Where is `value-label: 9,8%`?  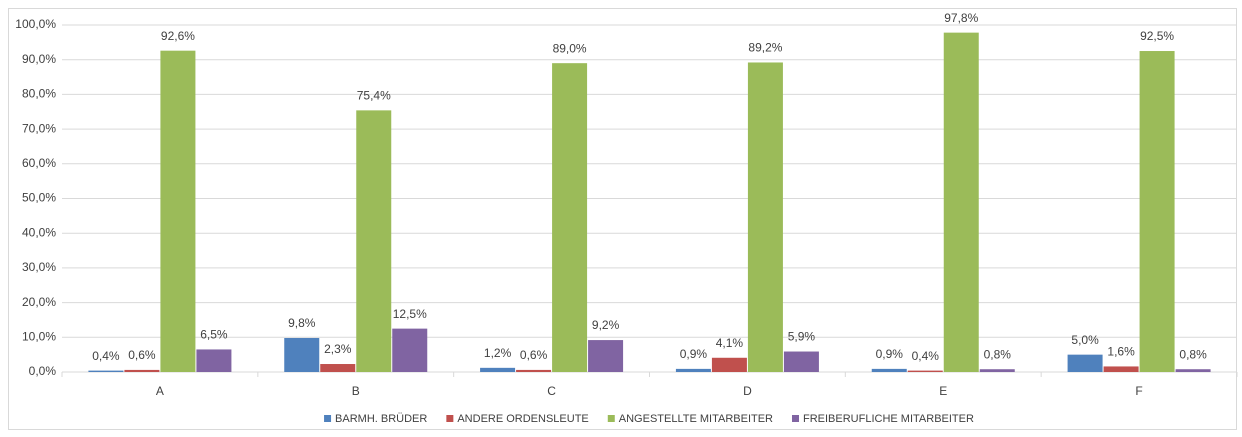 value-label: 9,8% is located at coordinates (302, 323).